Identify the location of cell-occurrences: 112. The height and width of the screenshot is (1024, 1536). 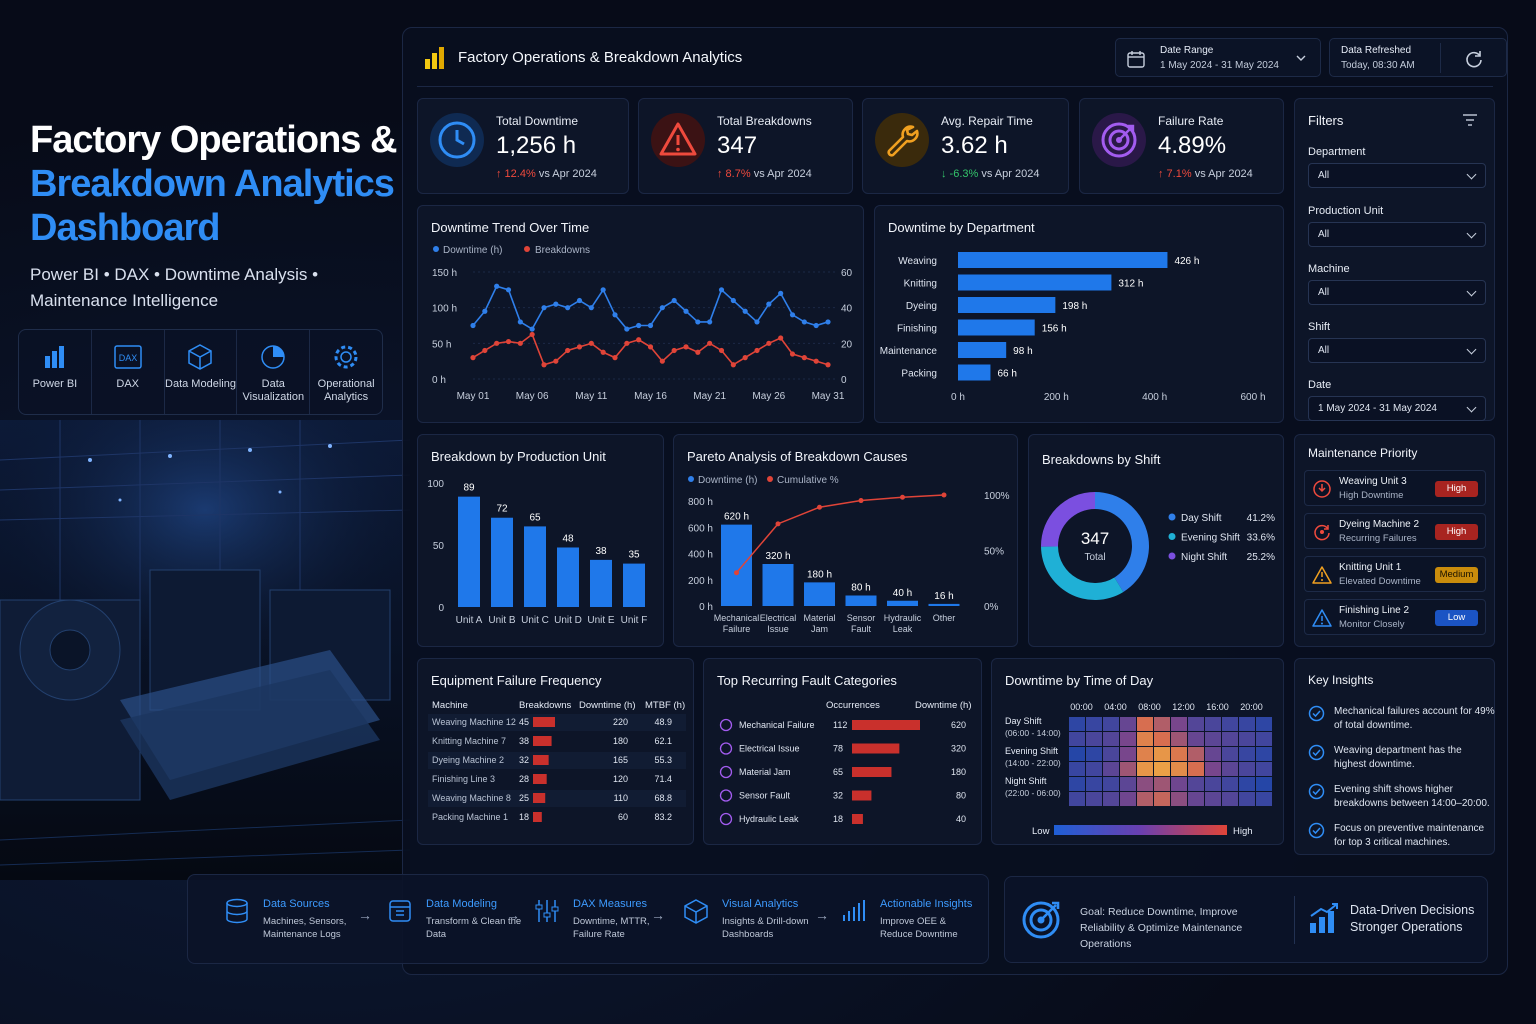
(840, 725).